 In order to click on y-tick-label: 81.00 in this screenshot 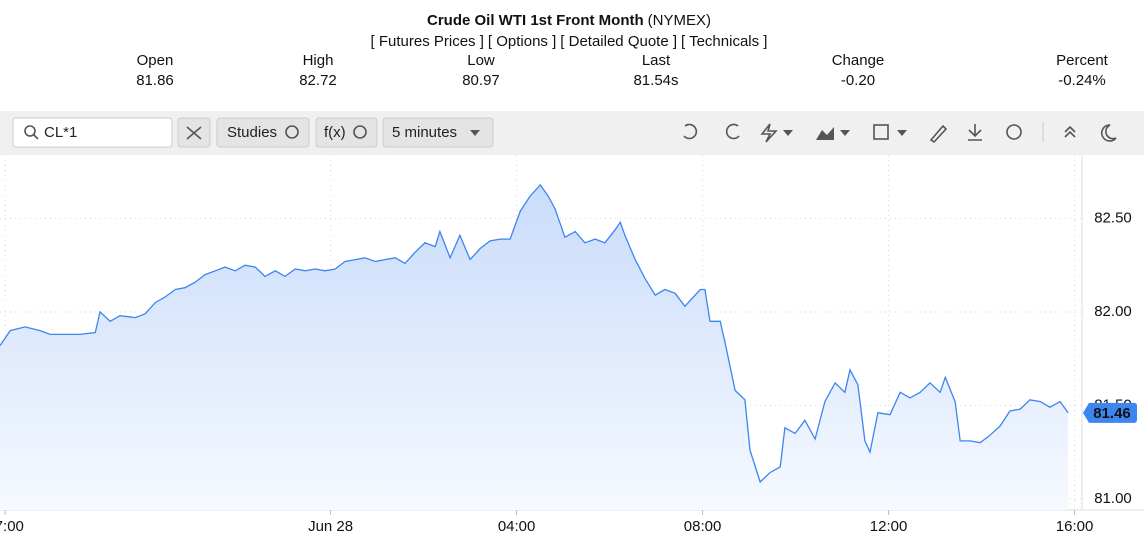, I will do `click(1113, 498)`.